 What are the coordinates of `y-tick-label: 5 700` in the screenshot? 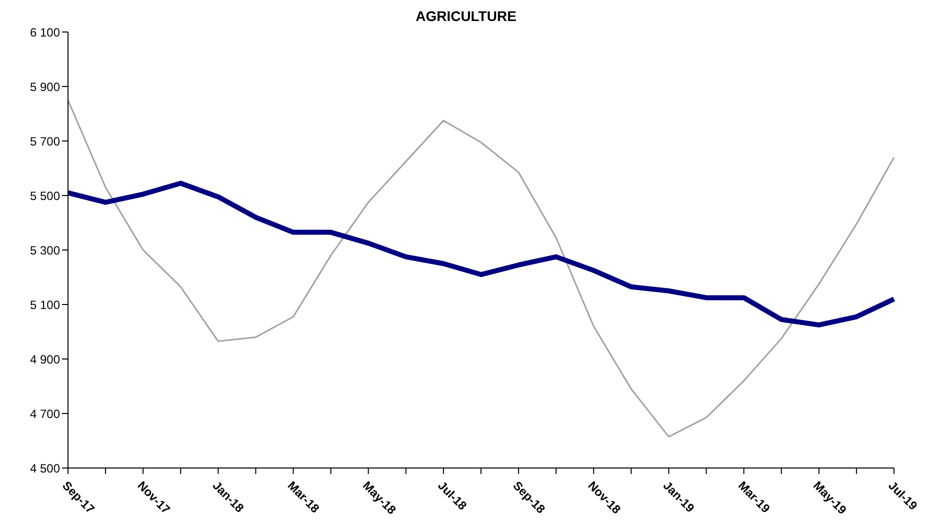 It's located at (45, 141).